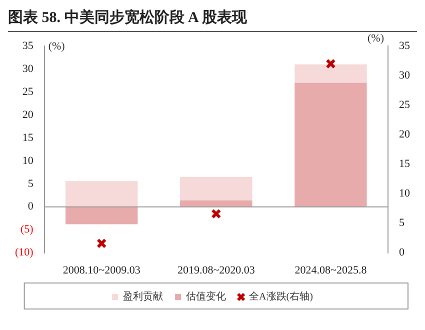 This screenshot has width=425, height=330. Describe the element at coordinates (404, 164) in the screenshot. I see `y2-tick-label: 15` at that location.